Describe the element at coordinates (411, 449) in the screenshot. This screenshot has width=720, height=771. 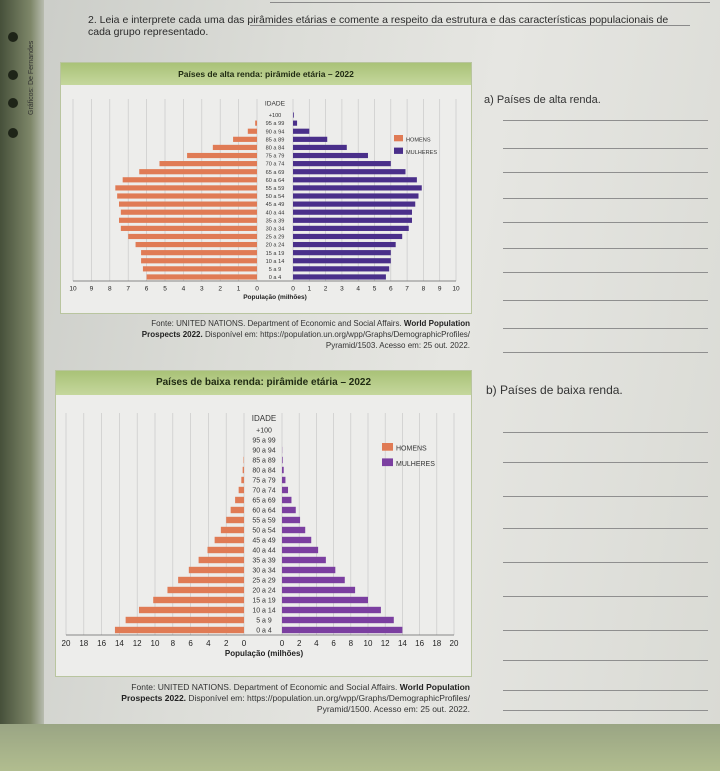
I see `legend-label-homens: HOMENS` at that location.